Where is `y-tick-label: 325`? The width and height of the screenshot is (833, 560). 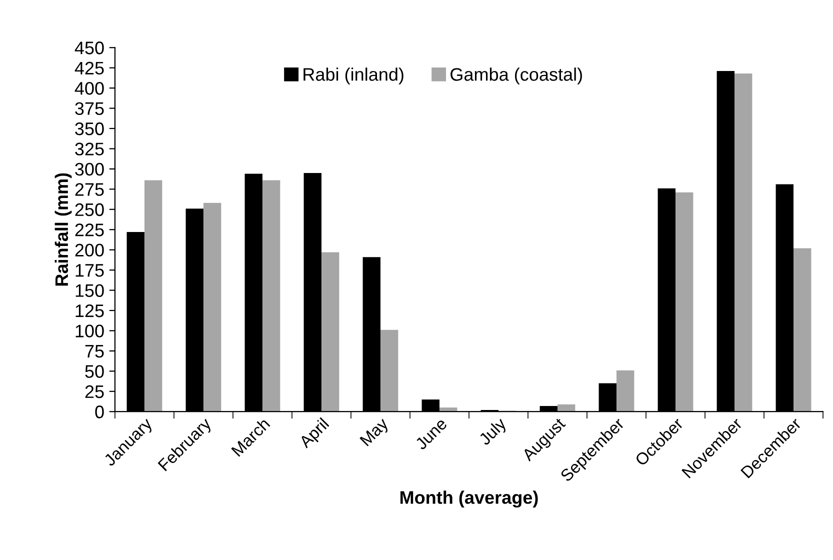
y-tick-label: 325 is located at coordinates (89, 149).